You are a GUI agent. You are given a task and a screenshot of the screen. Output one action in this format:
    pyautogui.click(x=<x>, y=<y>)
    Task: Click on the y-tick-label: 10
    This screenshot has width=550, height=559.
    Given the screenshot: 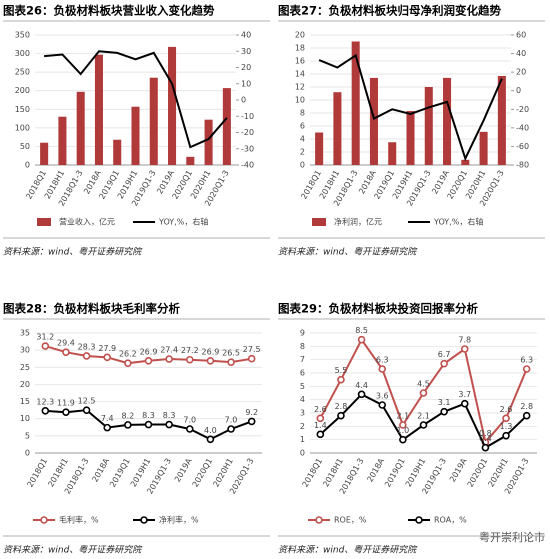 What is the action you would take?
    pyautogui.click(x=300, y=100)
    